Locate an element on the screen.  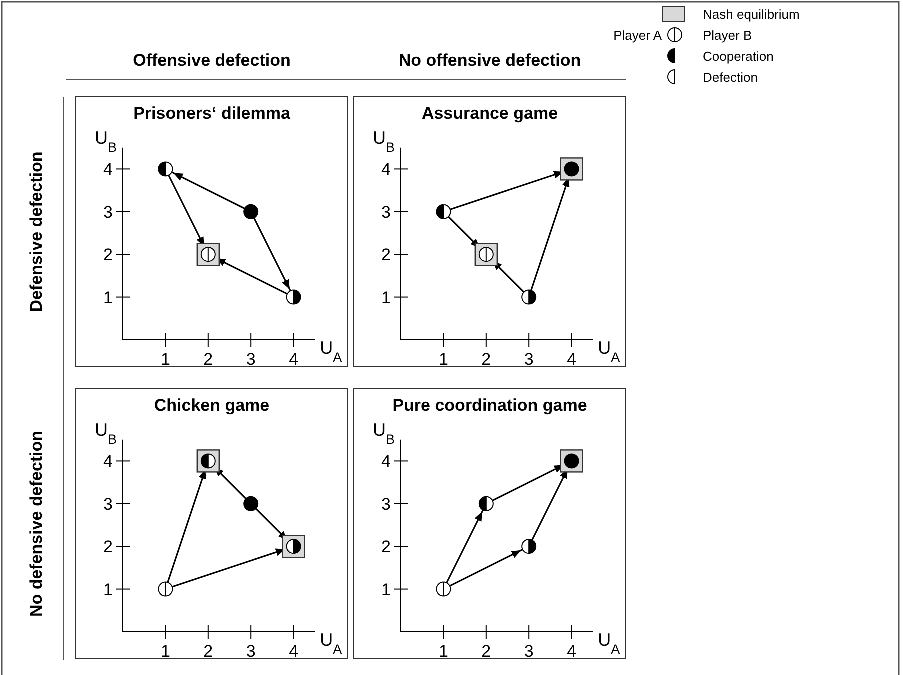
text: Defensive defection is located at coordinates (36, 232).